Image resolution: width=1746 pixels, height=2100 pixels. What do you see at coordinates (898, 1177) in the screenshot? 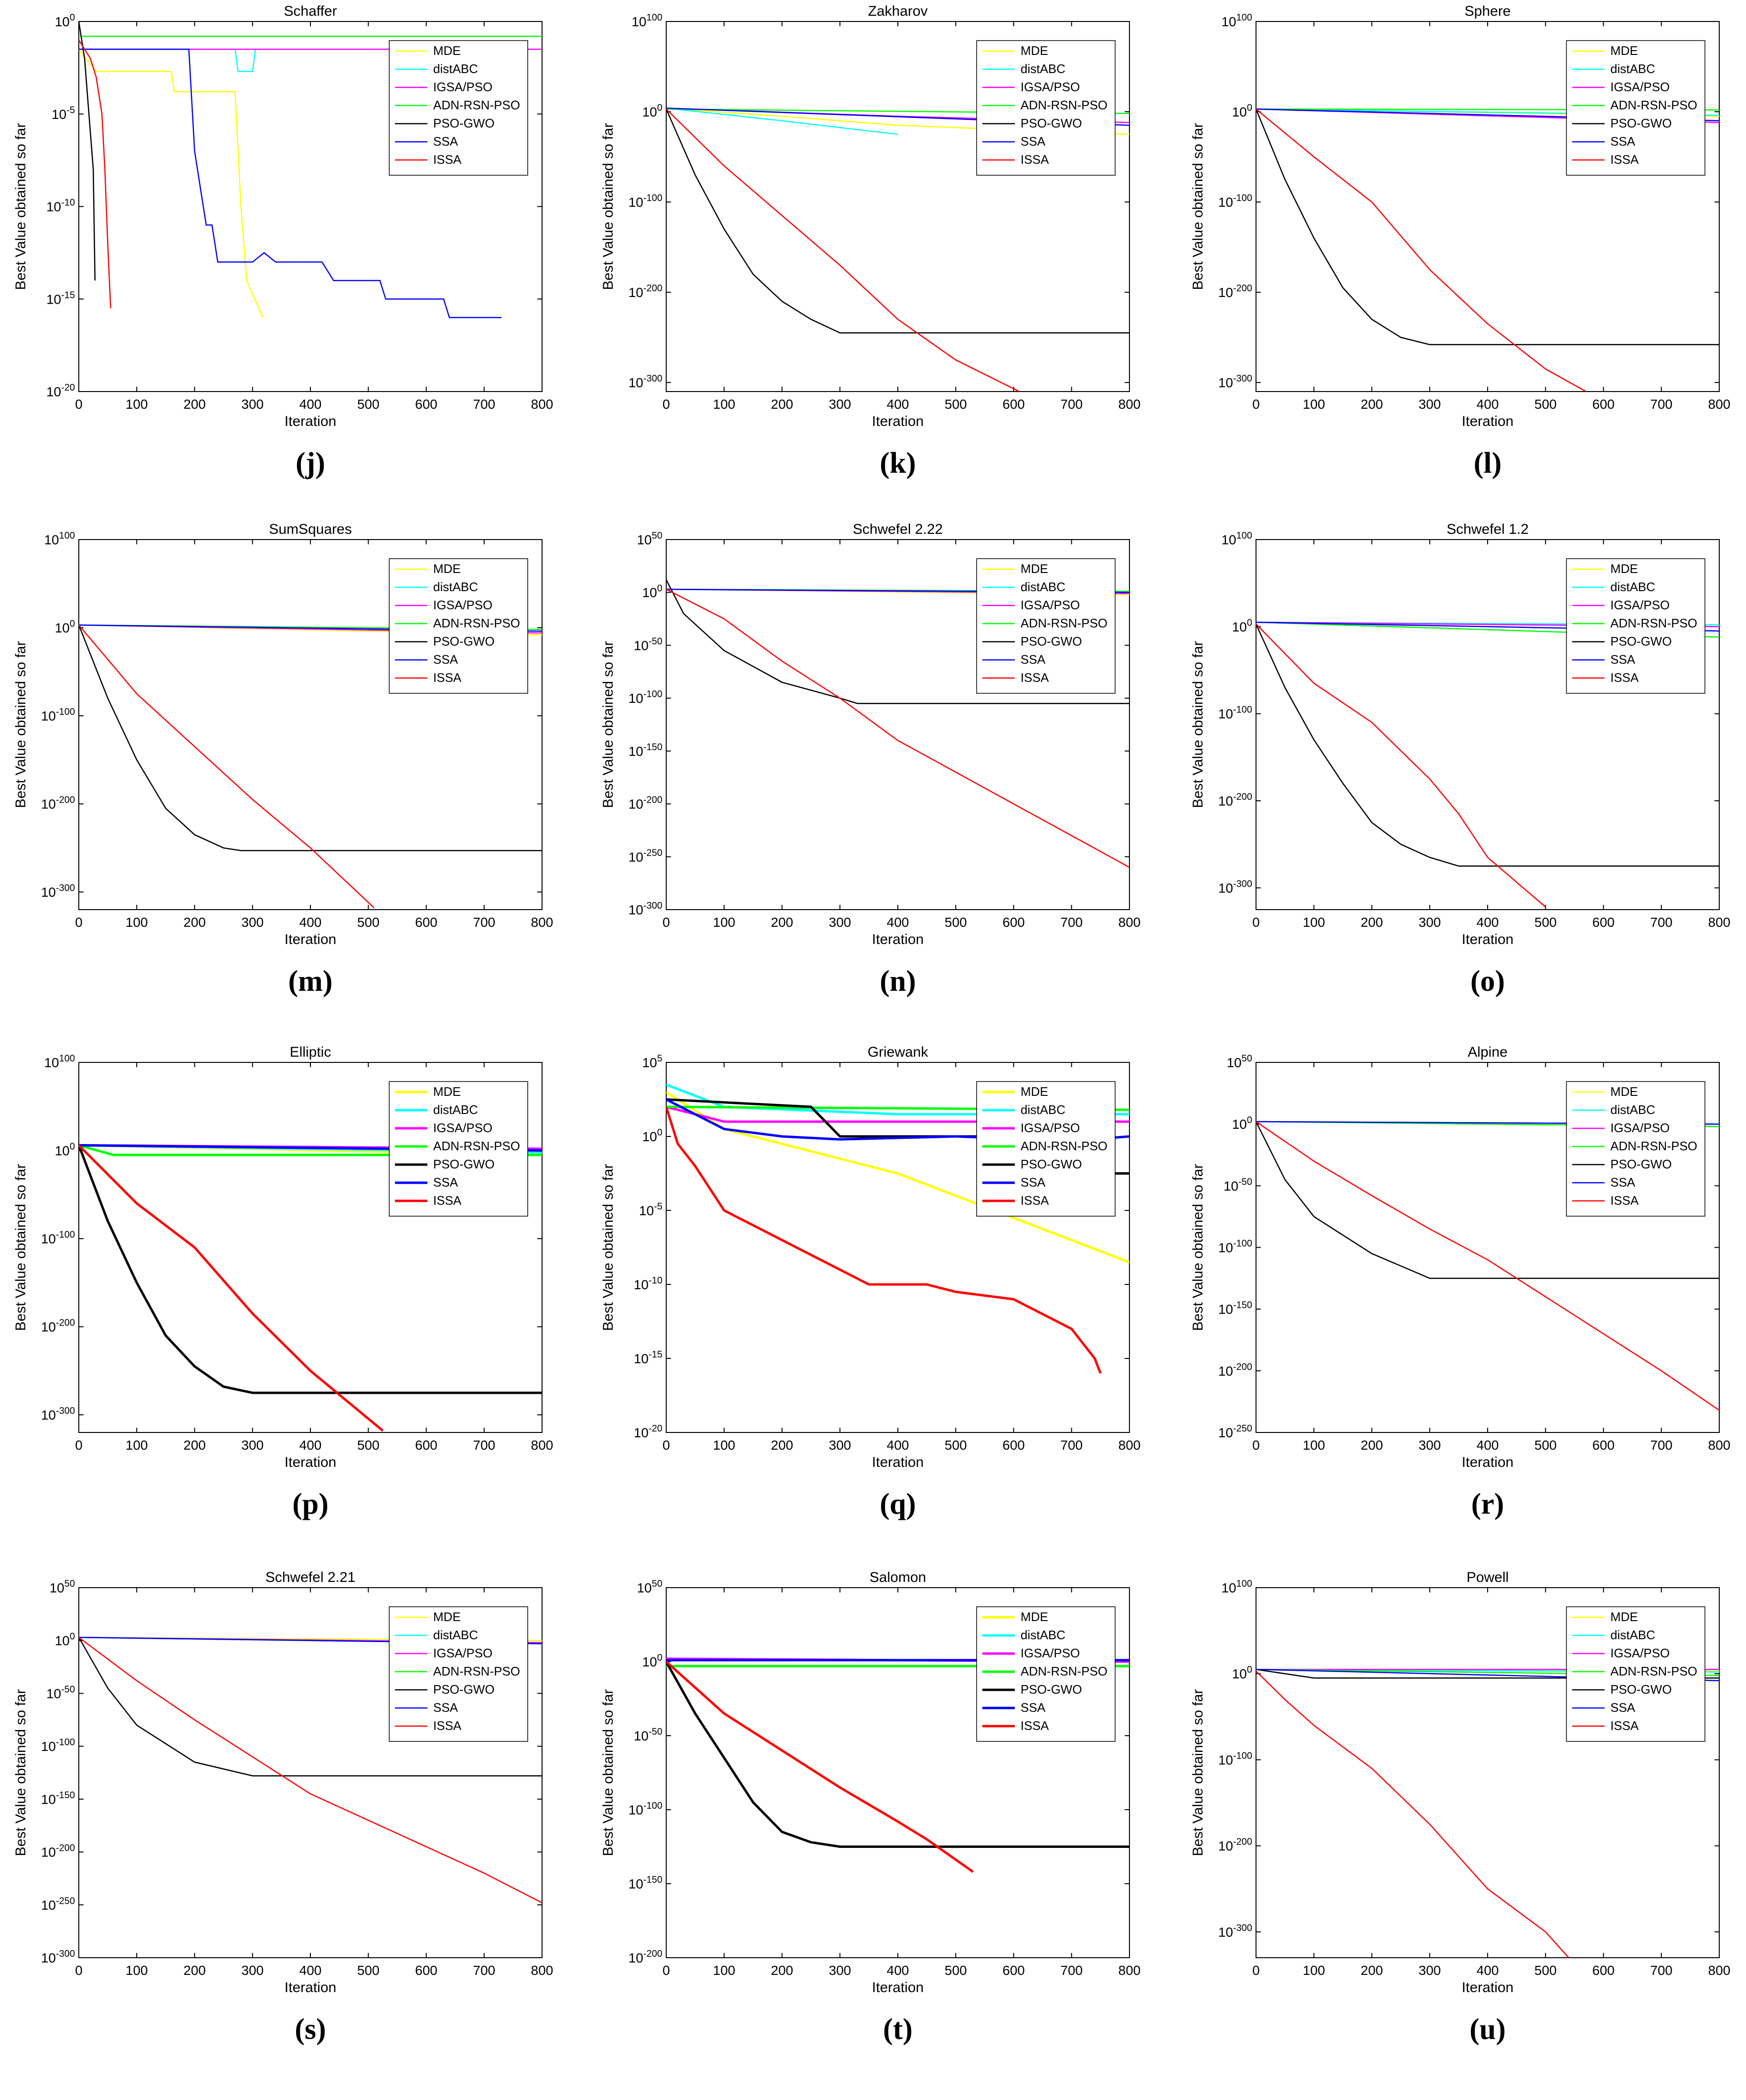
I see `series-line-mde` at bounding box center [898, 1177].